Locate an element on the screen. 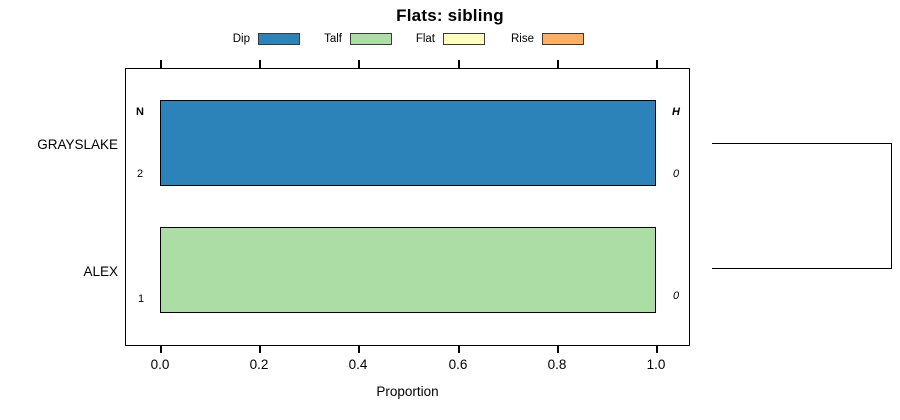 Image resolution: width=900 pixels, height=420 pixels. x-tick-label: 0.4 is located at coordinates (358, 364).